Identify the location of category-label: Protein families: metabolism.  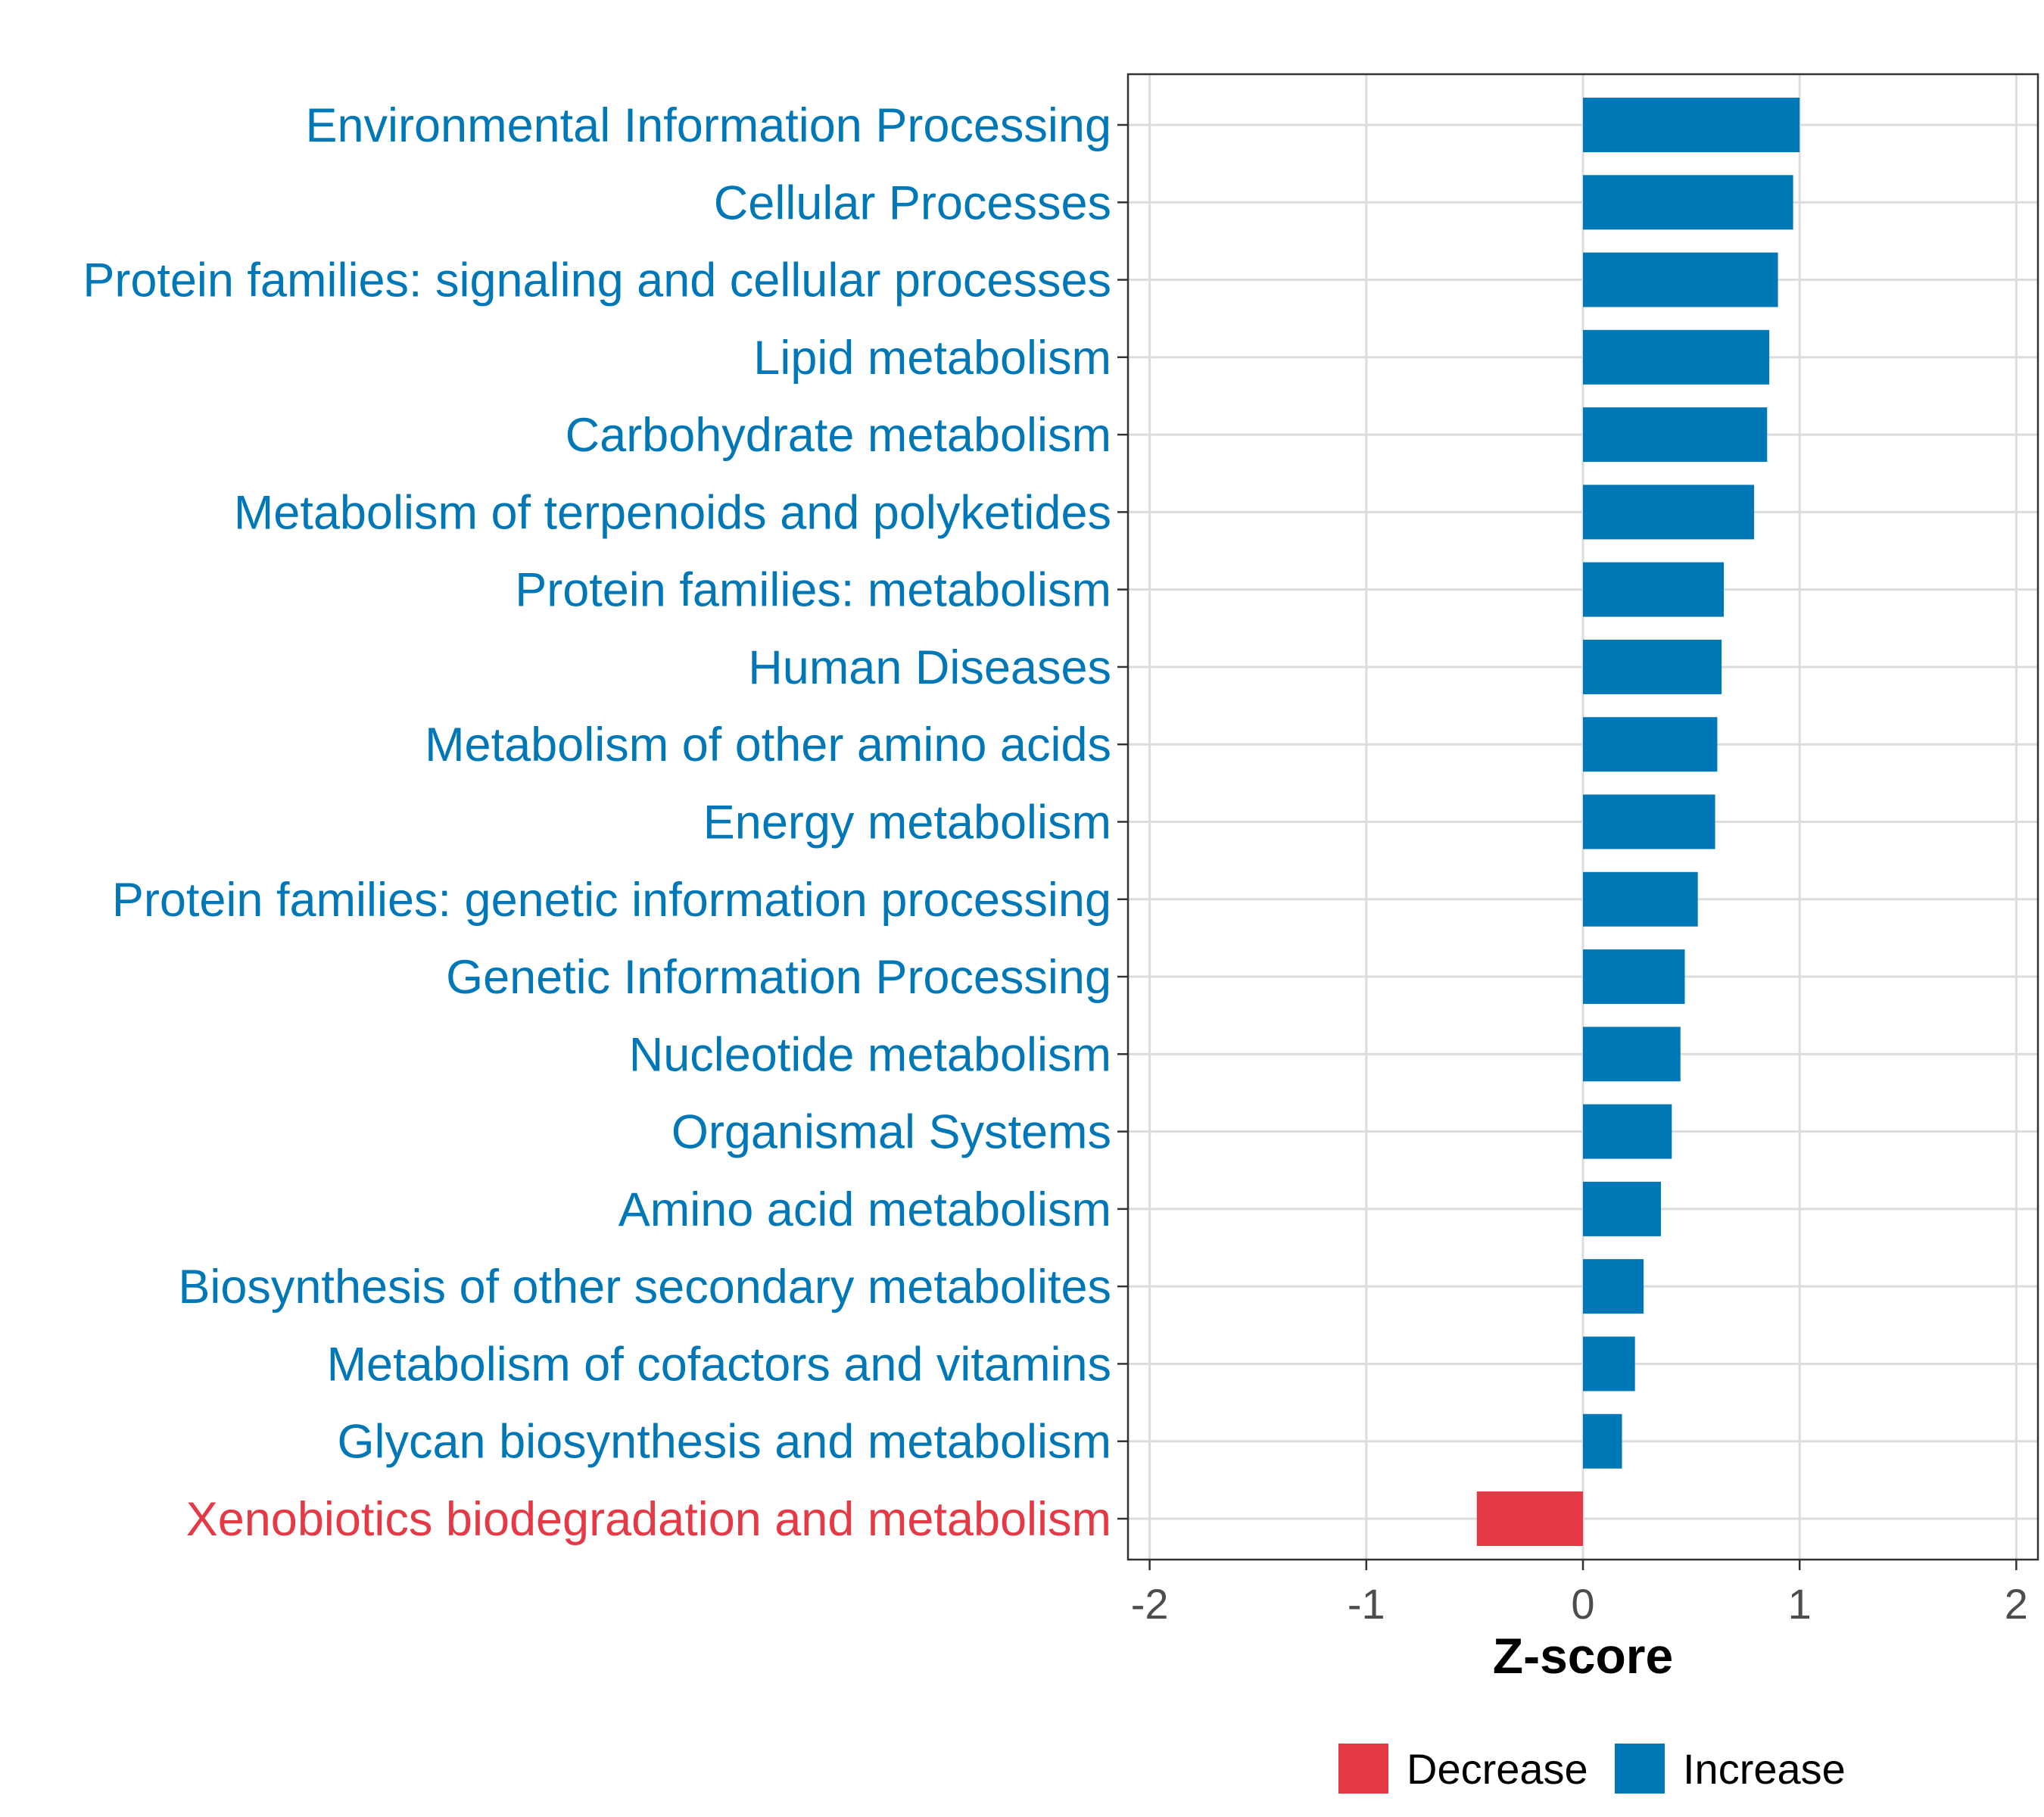
(813, 590).